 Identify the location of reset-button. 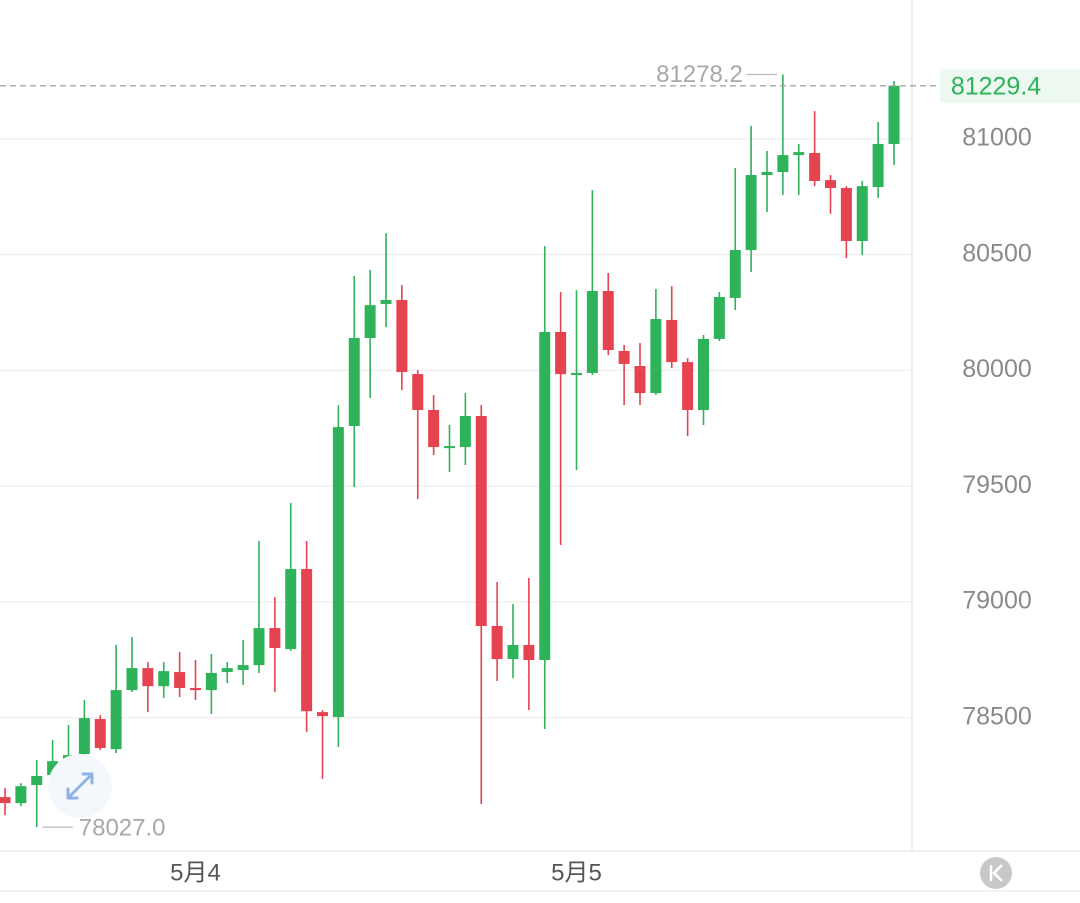
(996, 873).